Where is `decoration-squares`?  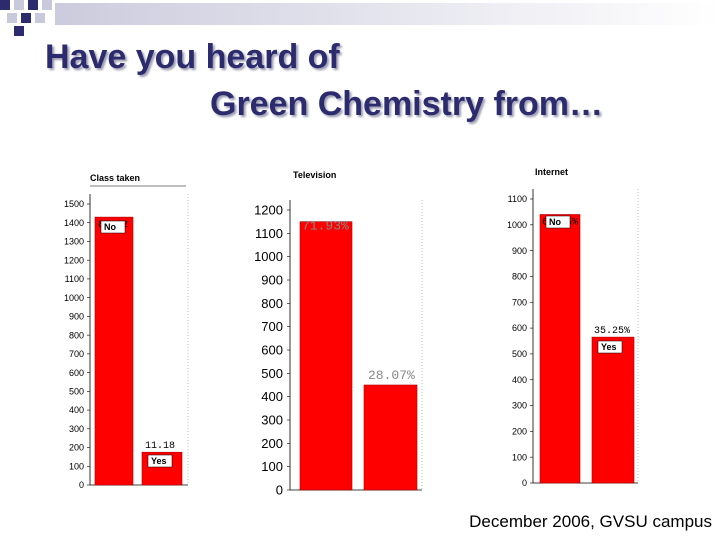
decoration-squares is located at coordinates (26, 18).